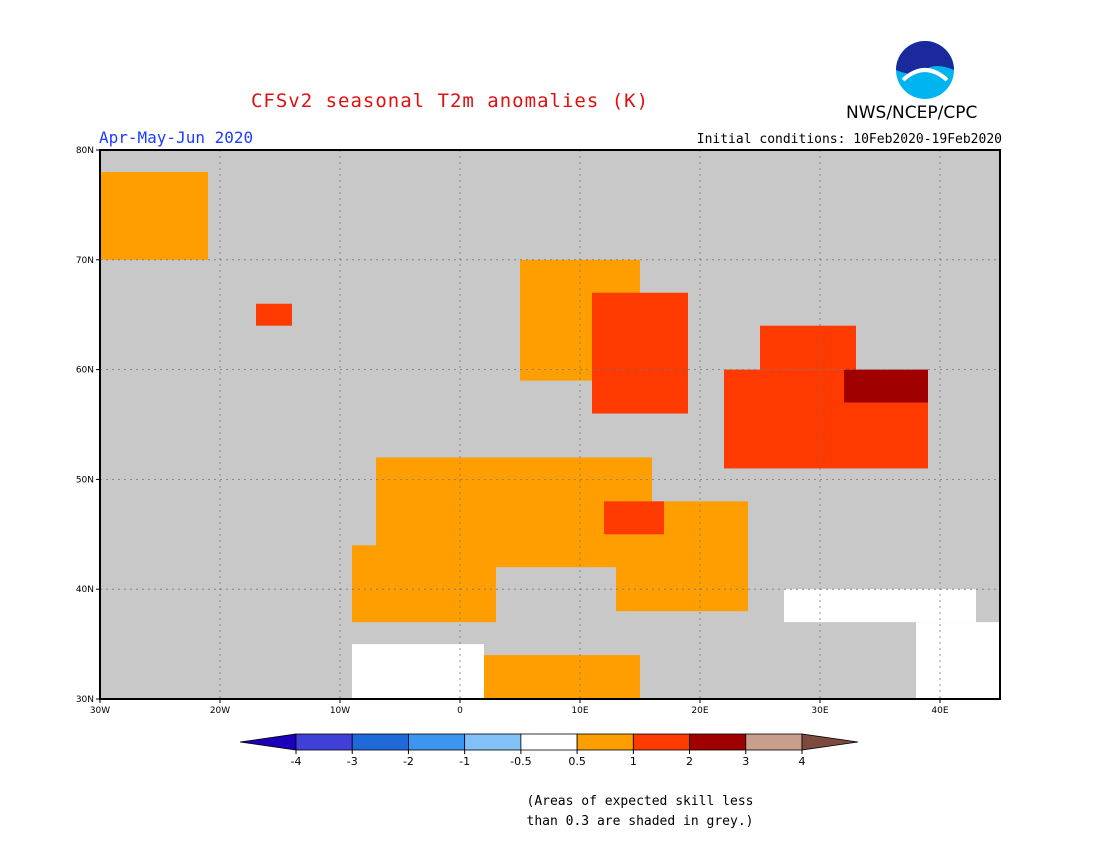  I want to click on lon-tick-label: 20E, so click(699, 711).